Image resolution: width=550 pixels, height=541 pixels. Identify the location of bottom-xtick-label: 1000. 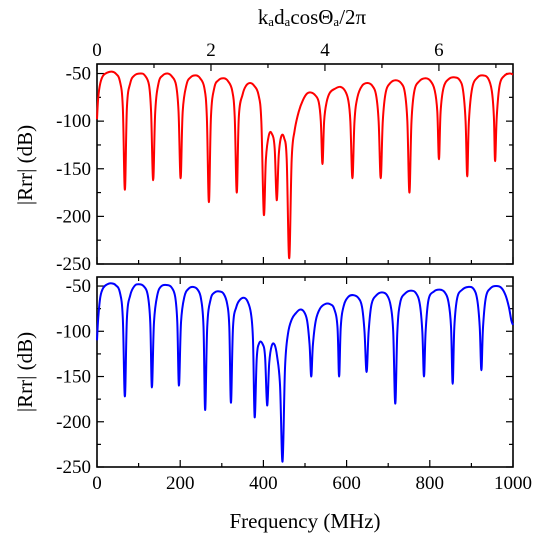
(513, 483).